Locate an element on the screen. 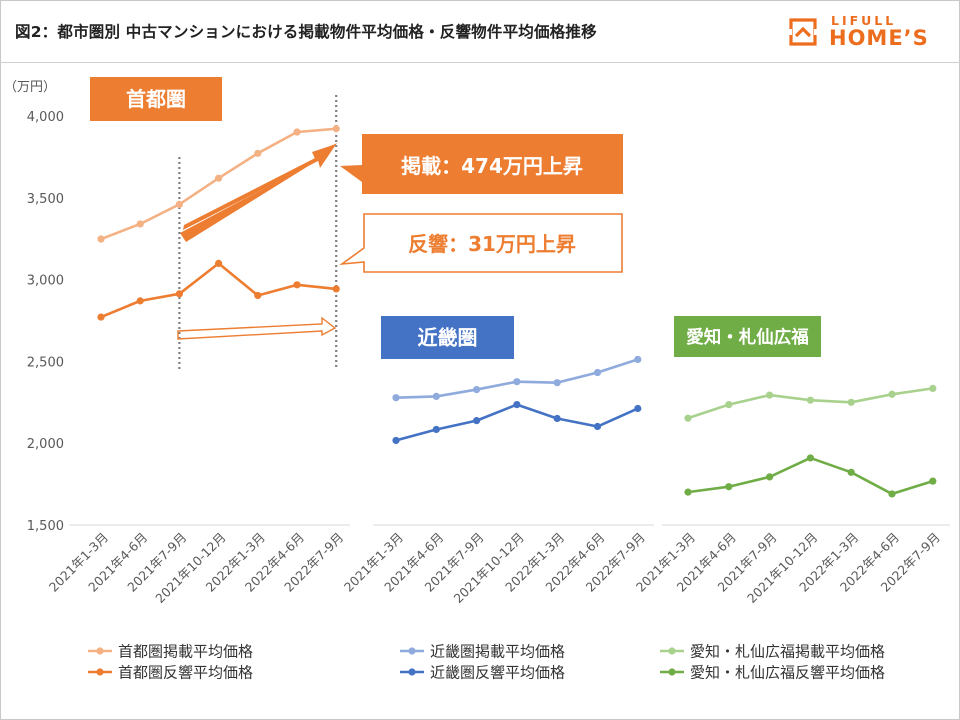  legend-label: 近畿圏掲載平均価格 is located at coordinates (497, 652).